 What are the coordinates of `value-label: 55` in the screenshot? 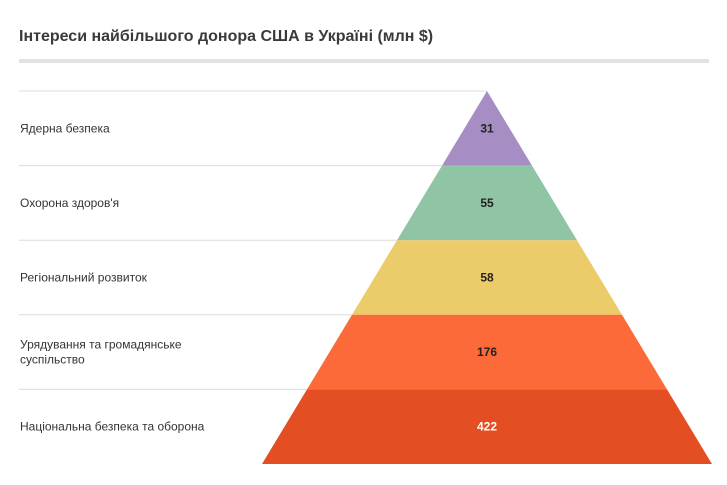 It's located at (487, 203).